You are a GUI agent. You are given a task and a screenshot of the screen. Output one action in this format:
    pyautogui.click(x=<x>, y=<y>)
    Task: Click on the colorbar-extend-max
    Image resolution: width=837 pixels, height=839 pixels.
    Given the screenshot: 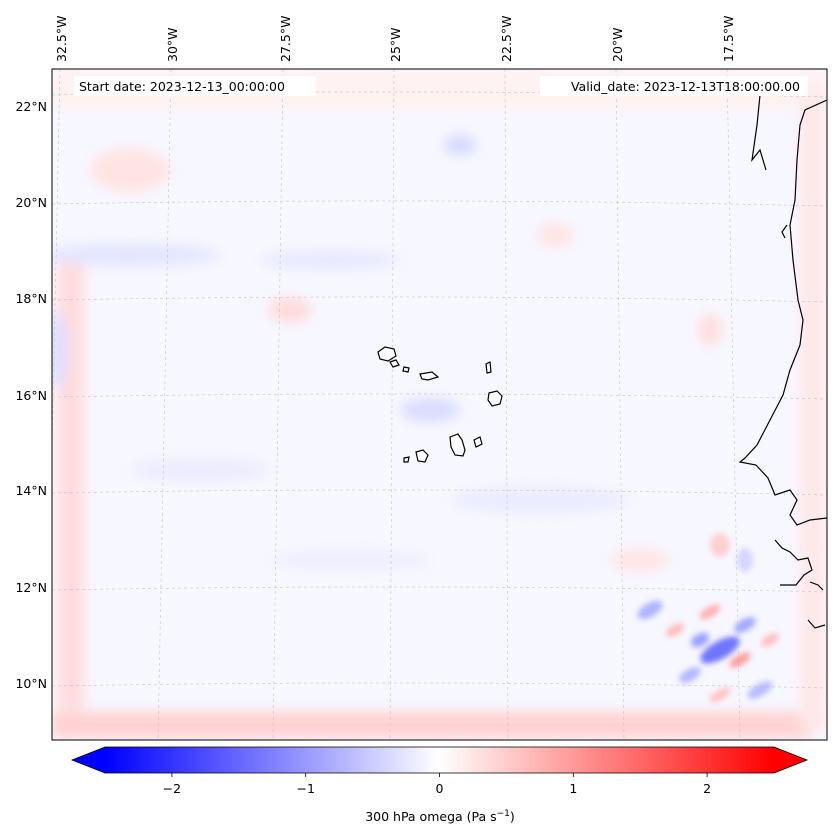 What is the action you would take?
    pyautogui.click(x=790, y=760)
    